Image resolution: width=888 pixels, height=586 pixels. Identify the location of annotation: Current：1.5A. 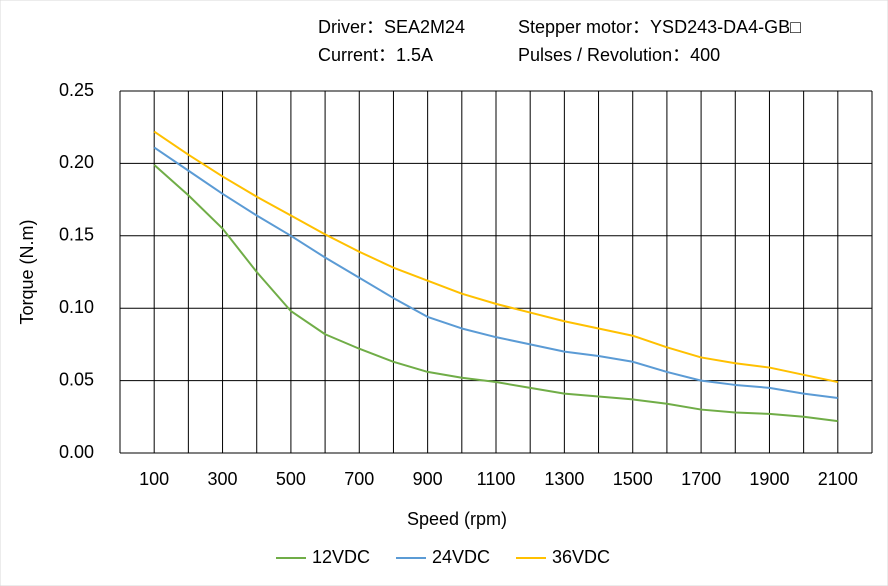
(375, 55).